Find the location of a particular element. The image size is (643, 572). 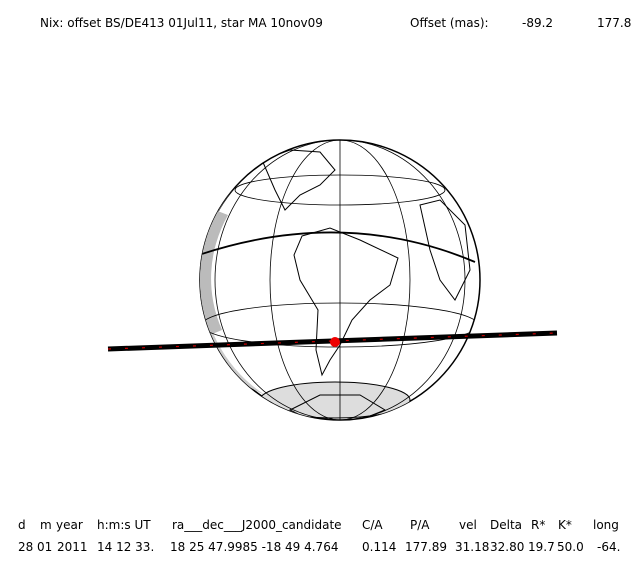

cell-value: 14 12 33. is located at coordinates (125, 547).